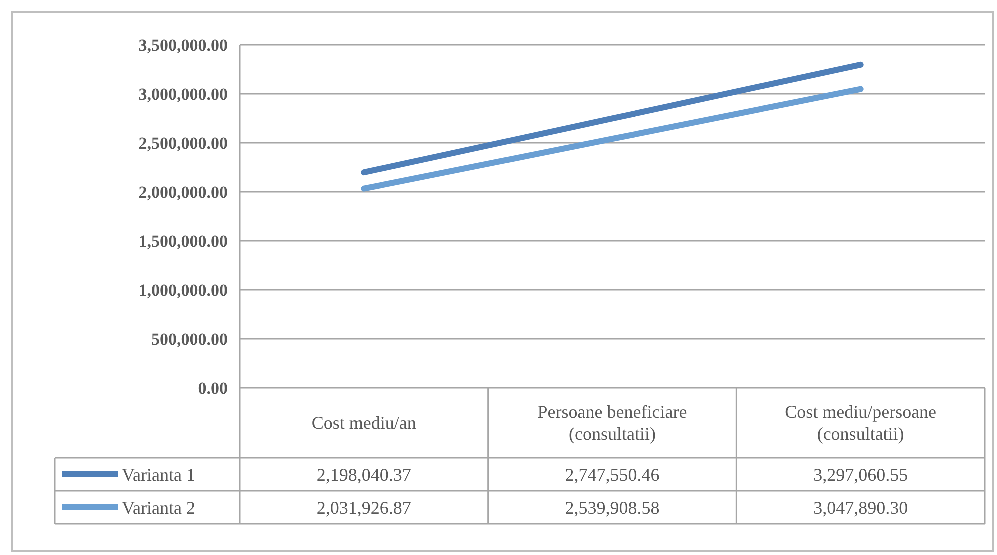 Image resolution: width=997 pixels, height=555 pixels. Describe the element at coordinates (861, 508) in the screenshot. I see `data-label: 3,047,890.30` at that location.